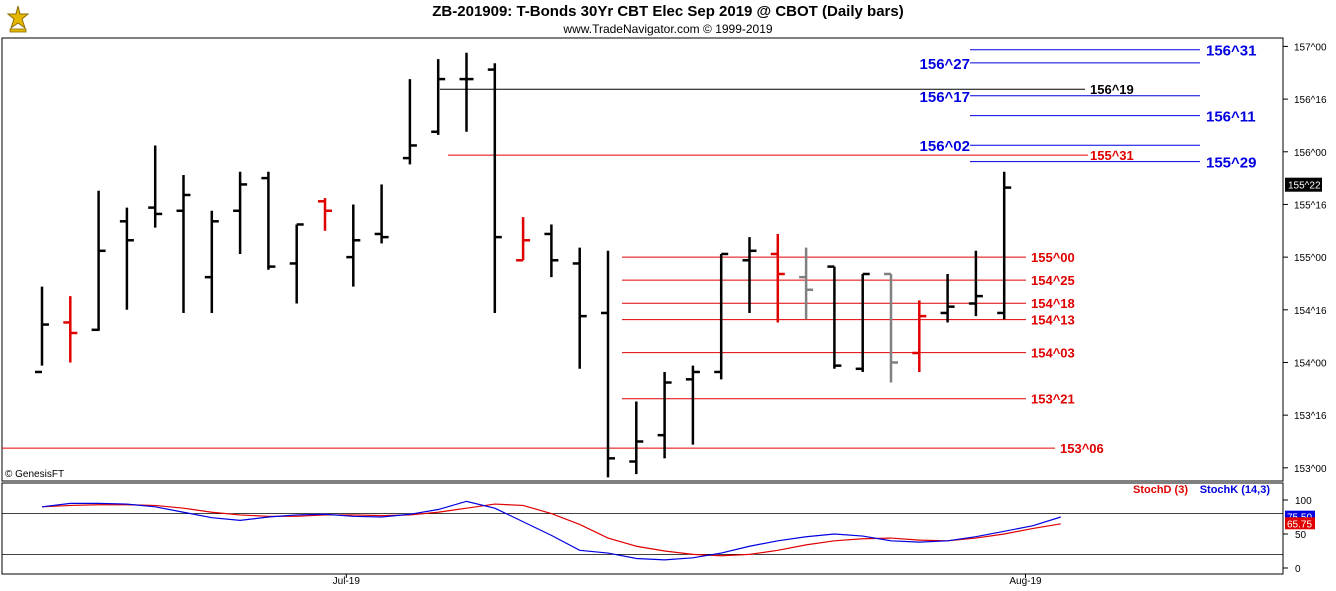 The image size is (1336, 591). What do you see at coordinates (1310, 469) in the screenshot?
I see `price-axis-label: 153^00` at bounding box center [1310, 469].